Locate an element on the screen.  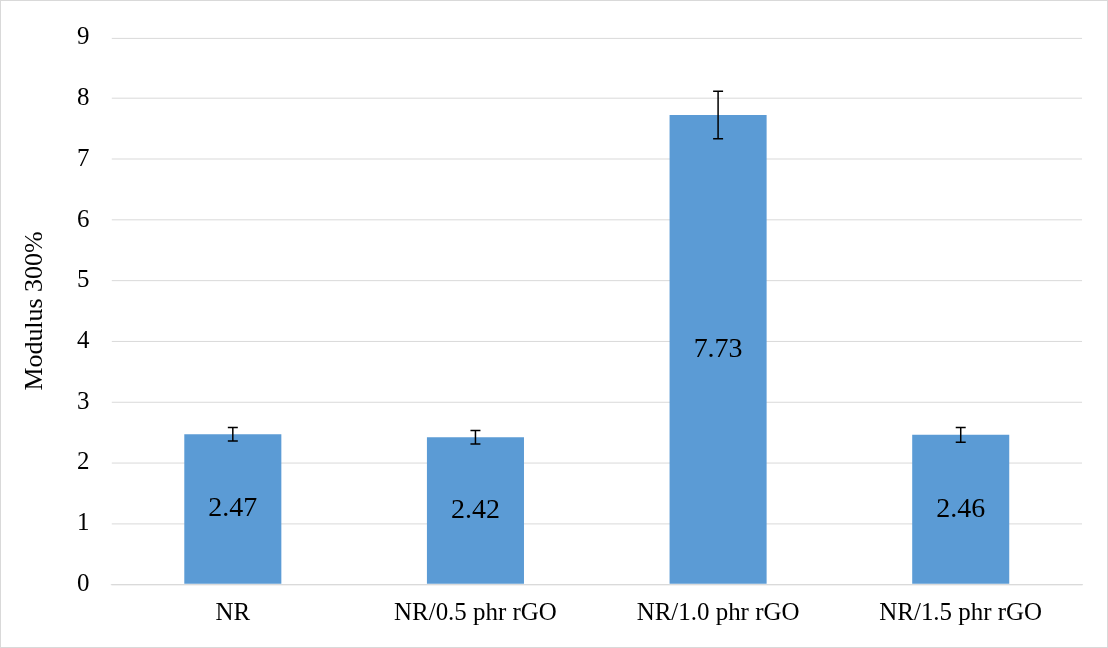
y-tick-label: 2 is located at coordinates (83, 461).